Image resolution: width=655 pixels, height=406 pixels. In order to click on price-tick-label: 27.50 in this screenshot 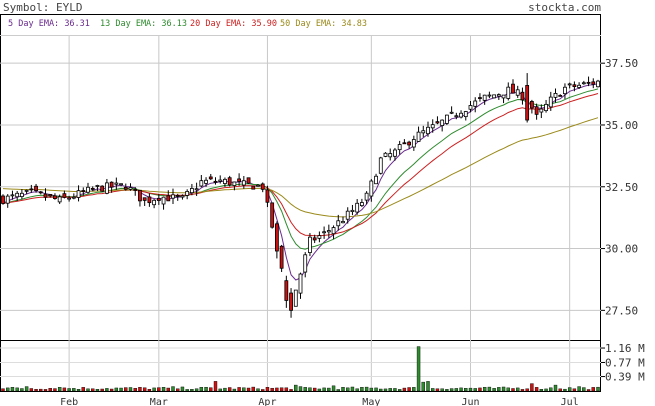, I will do `click(621, 310)`.